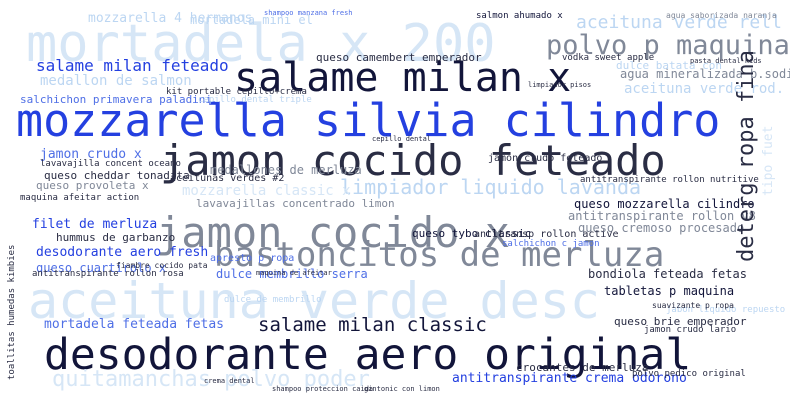 The image size is (790, 405). I want to click on word-cloud-term: filet de merluza, so click(95, 224).